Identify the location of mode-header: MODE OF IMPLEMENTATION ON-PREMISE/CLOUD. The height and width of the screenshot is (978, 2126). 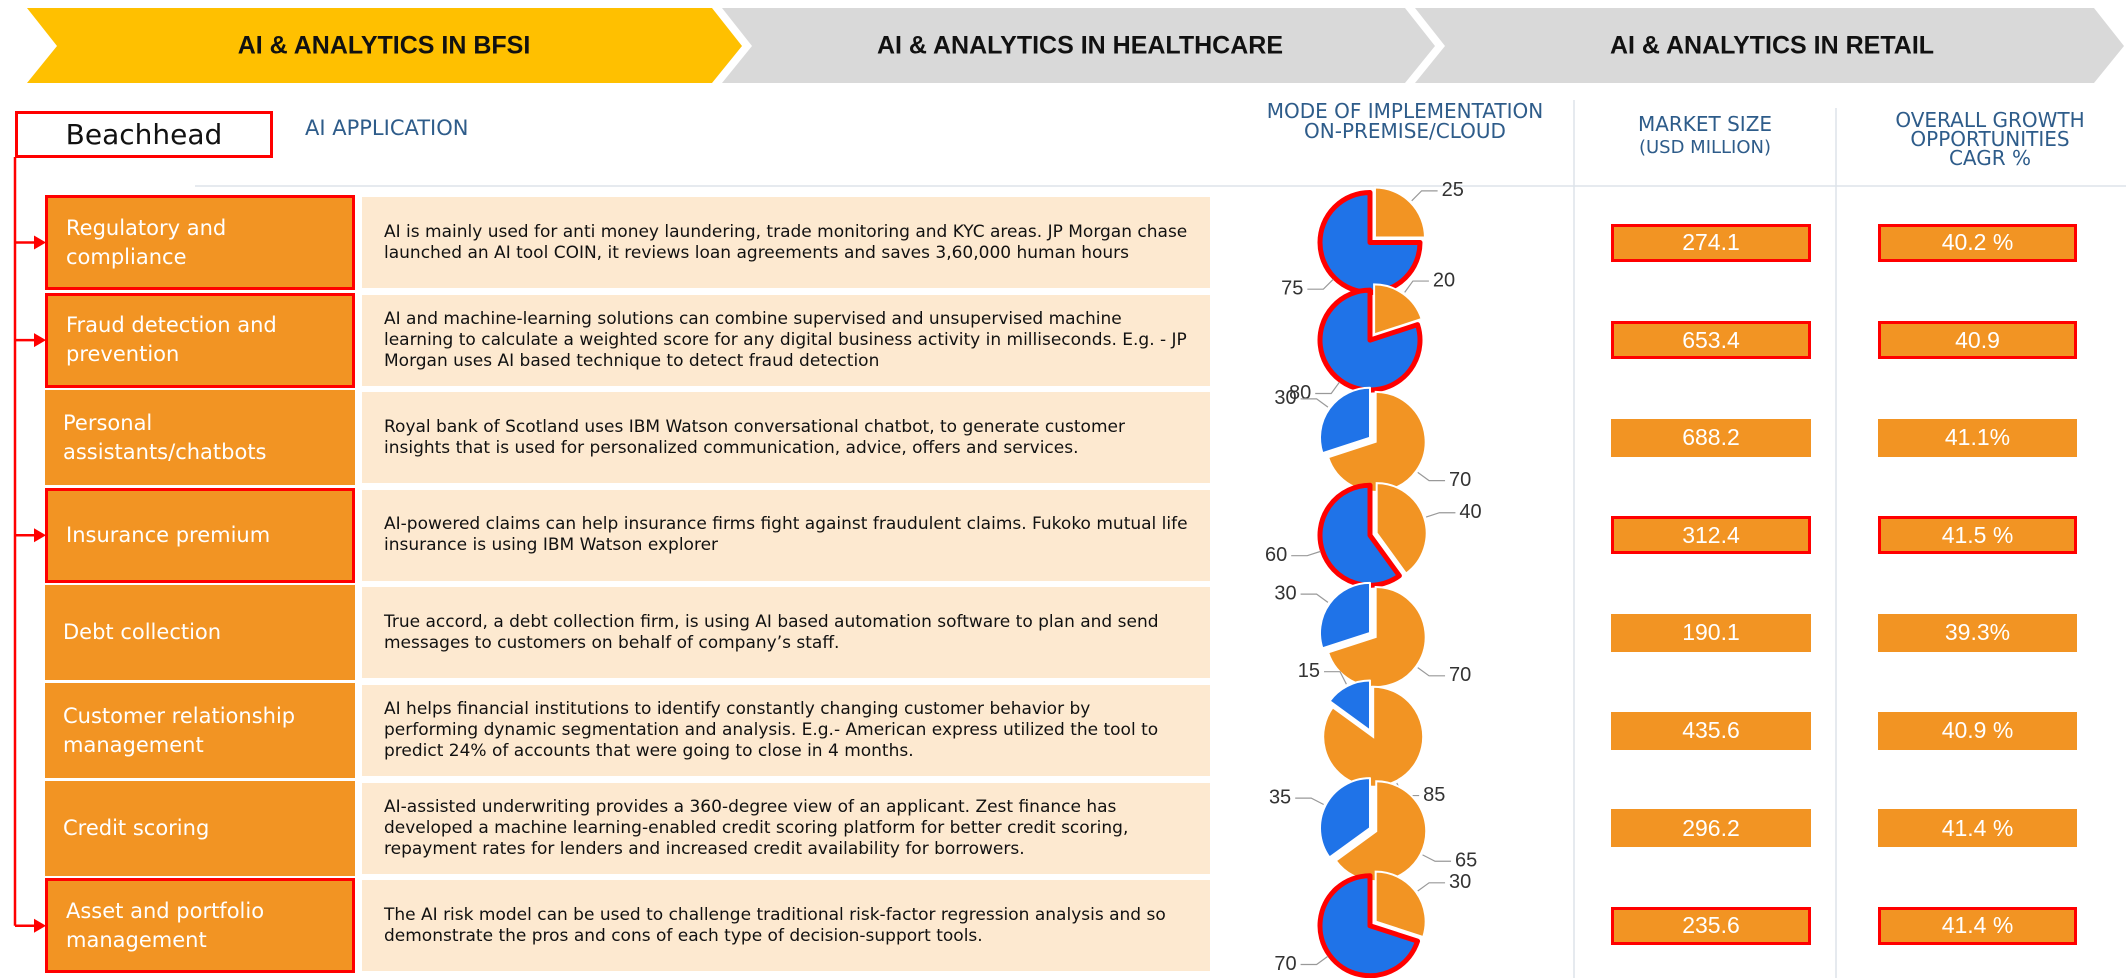
(1405, 121).